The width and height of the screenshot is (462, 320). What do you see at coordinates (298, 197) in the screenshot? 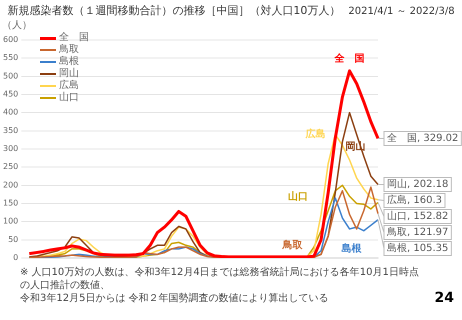
I see `text: 山口` at bounding box center [298, 197].